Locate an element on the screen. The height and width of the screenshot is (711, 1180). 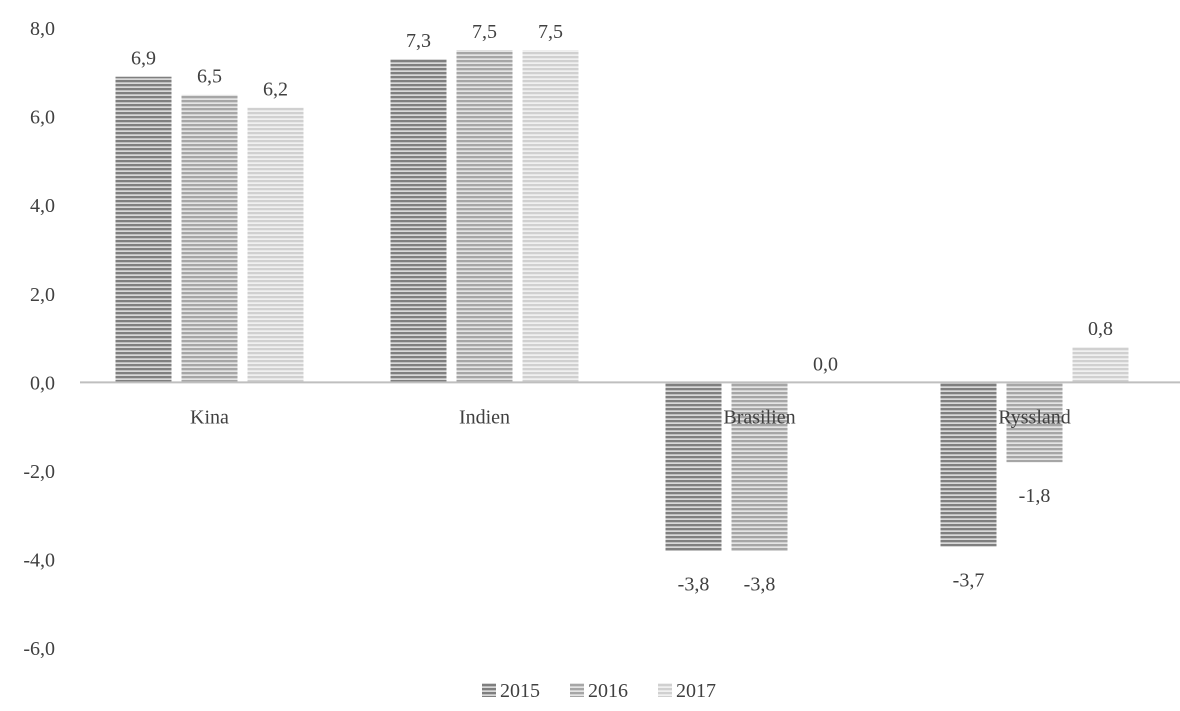
category-label-kina: Kina is located at coordinates (209, 417).